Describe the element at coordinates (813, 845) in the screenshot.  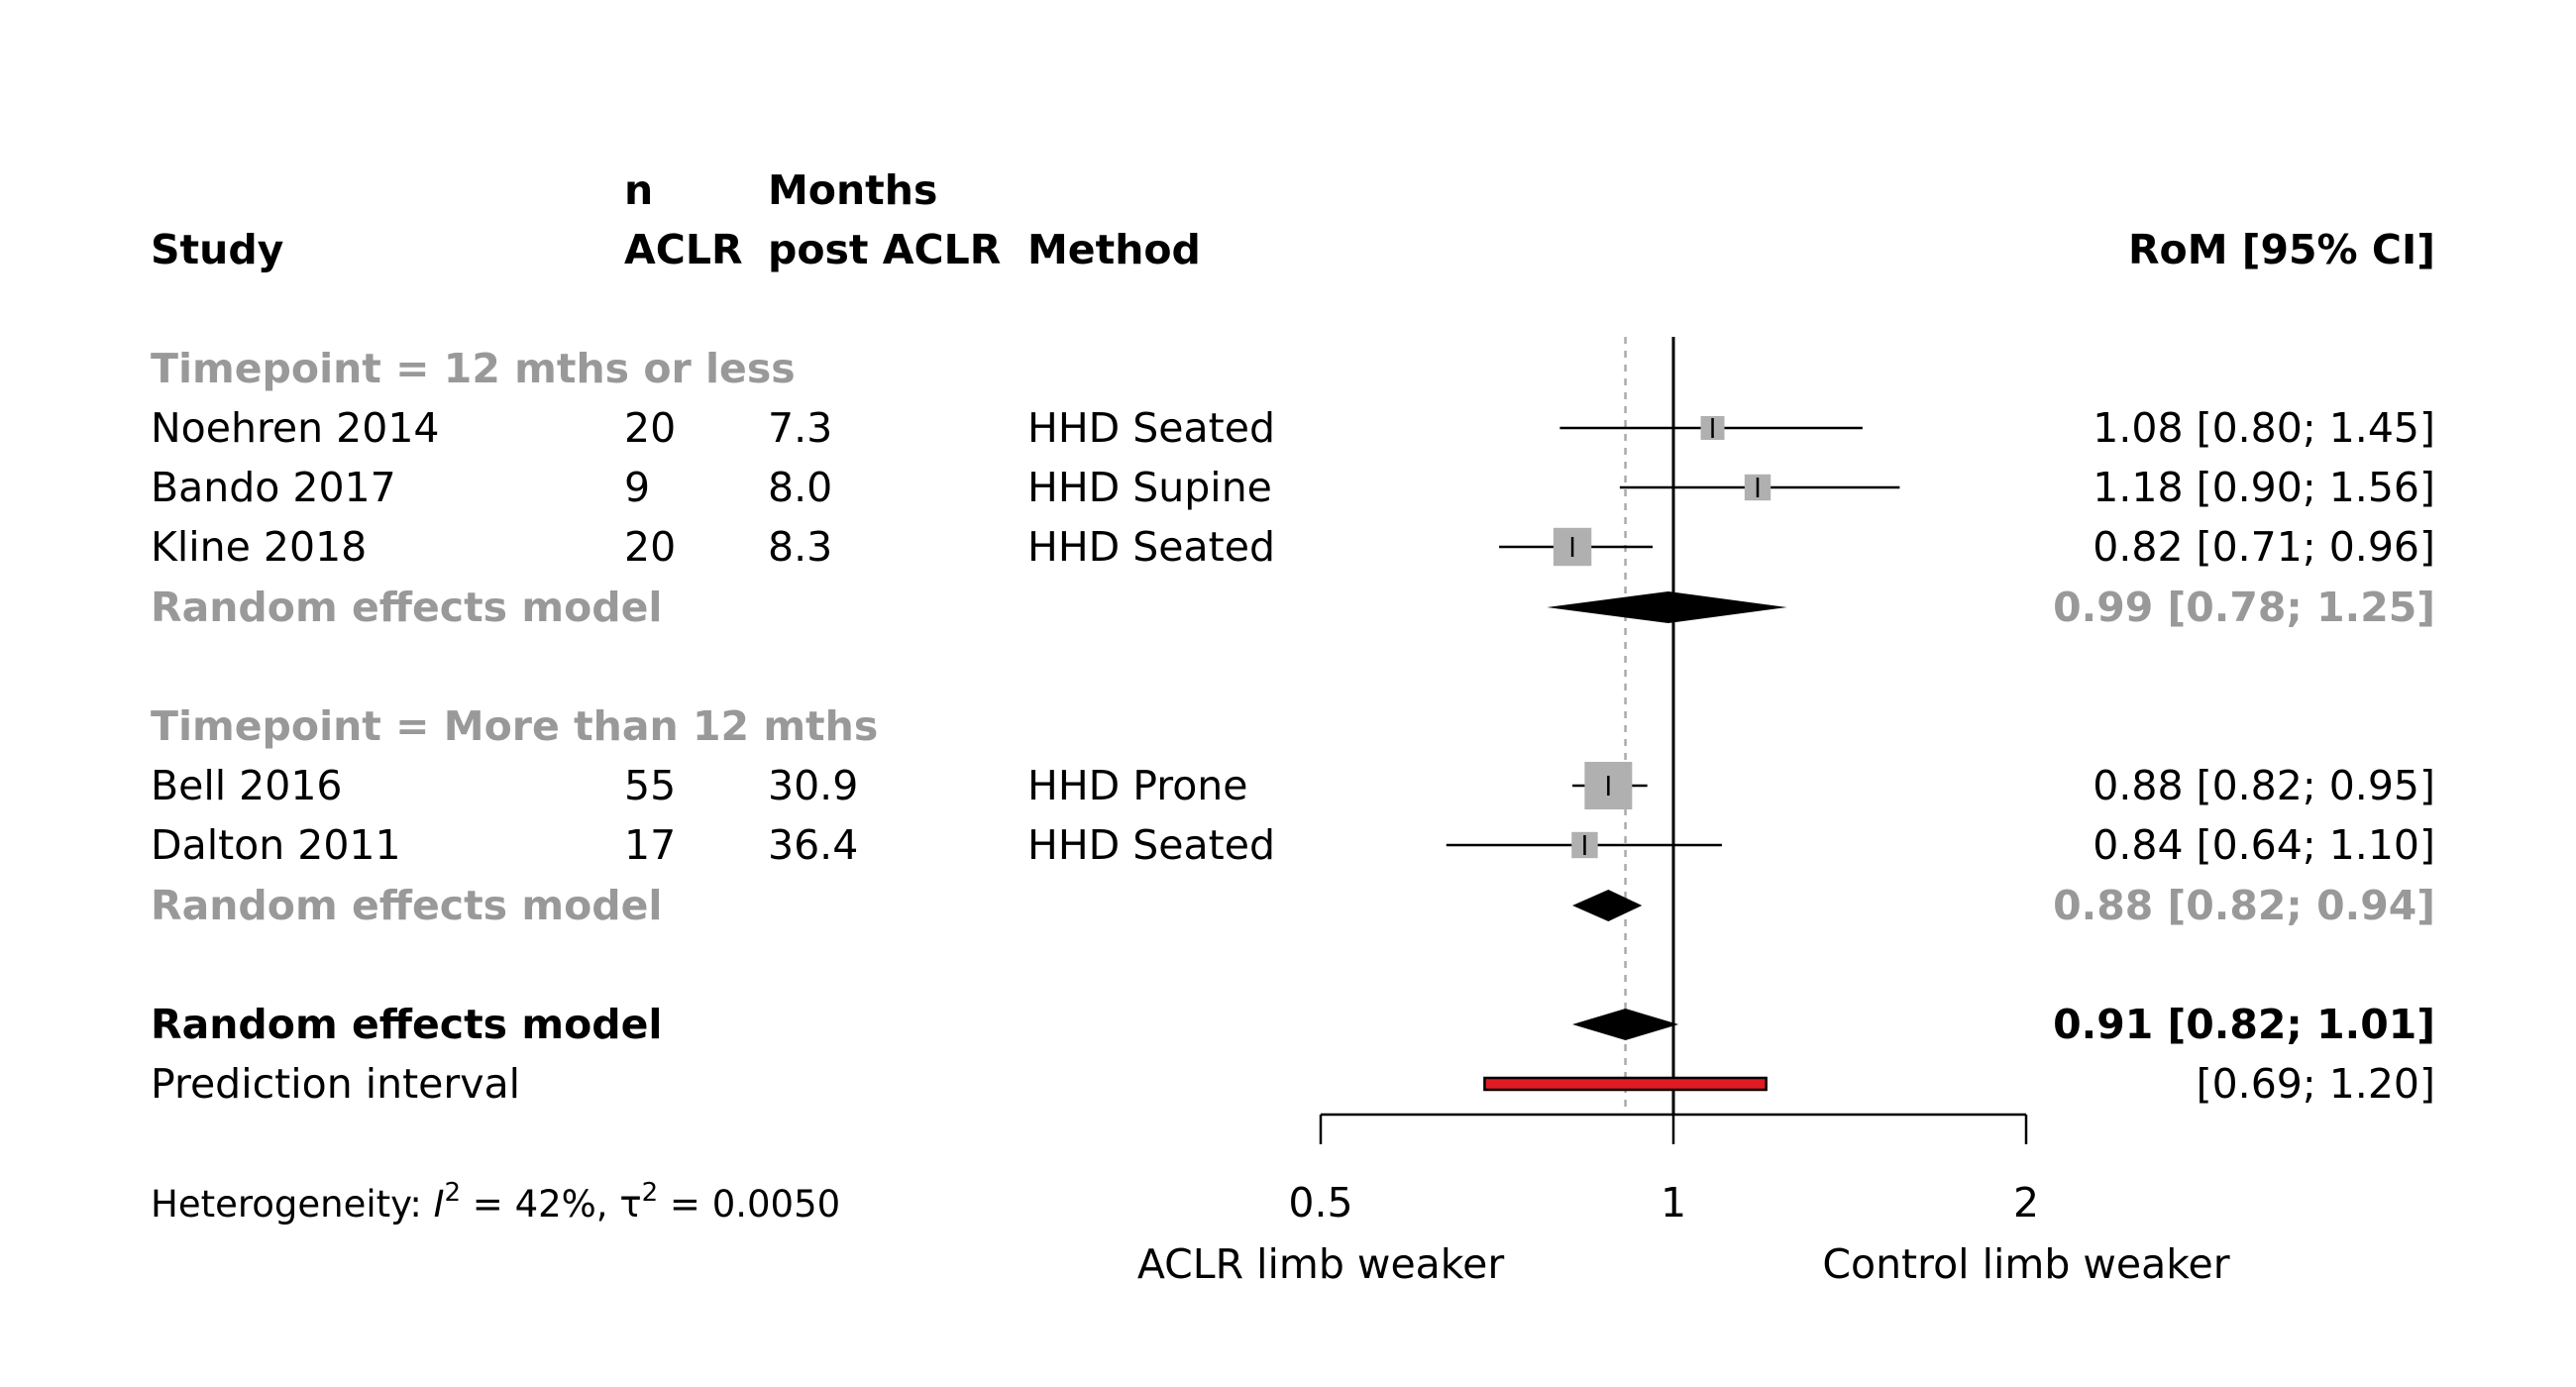
I see `study-months: 36.4` at that location.